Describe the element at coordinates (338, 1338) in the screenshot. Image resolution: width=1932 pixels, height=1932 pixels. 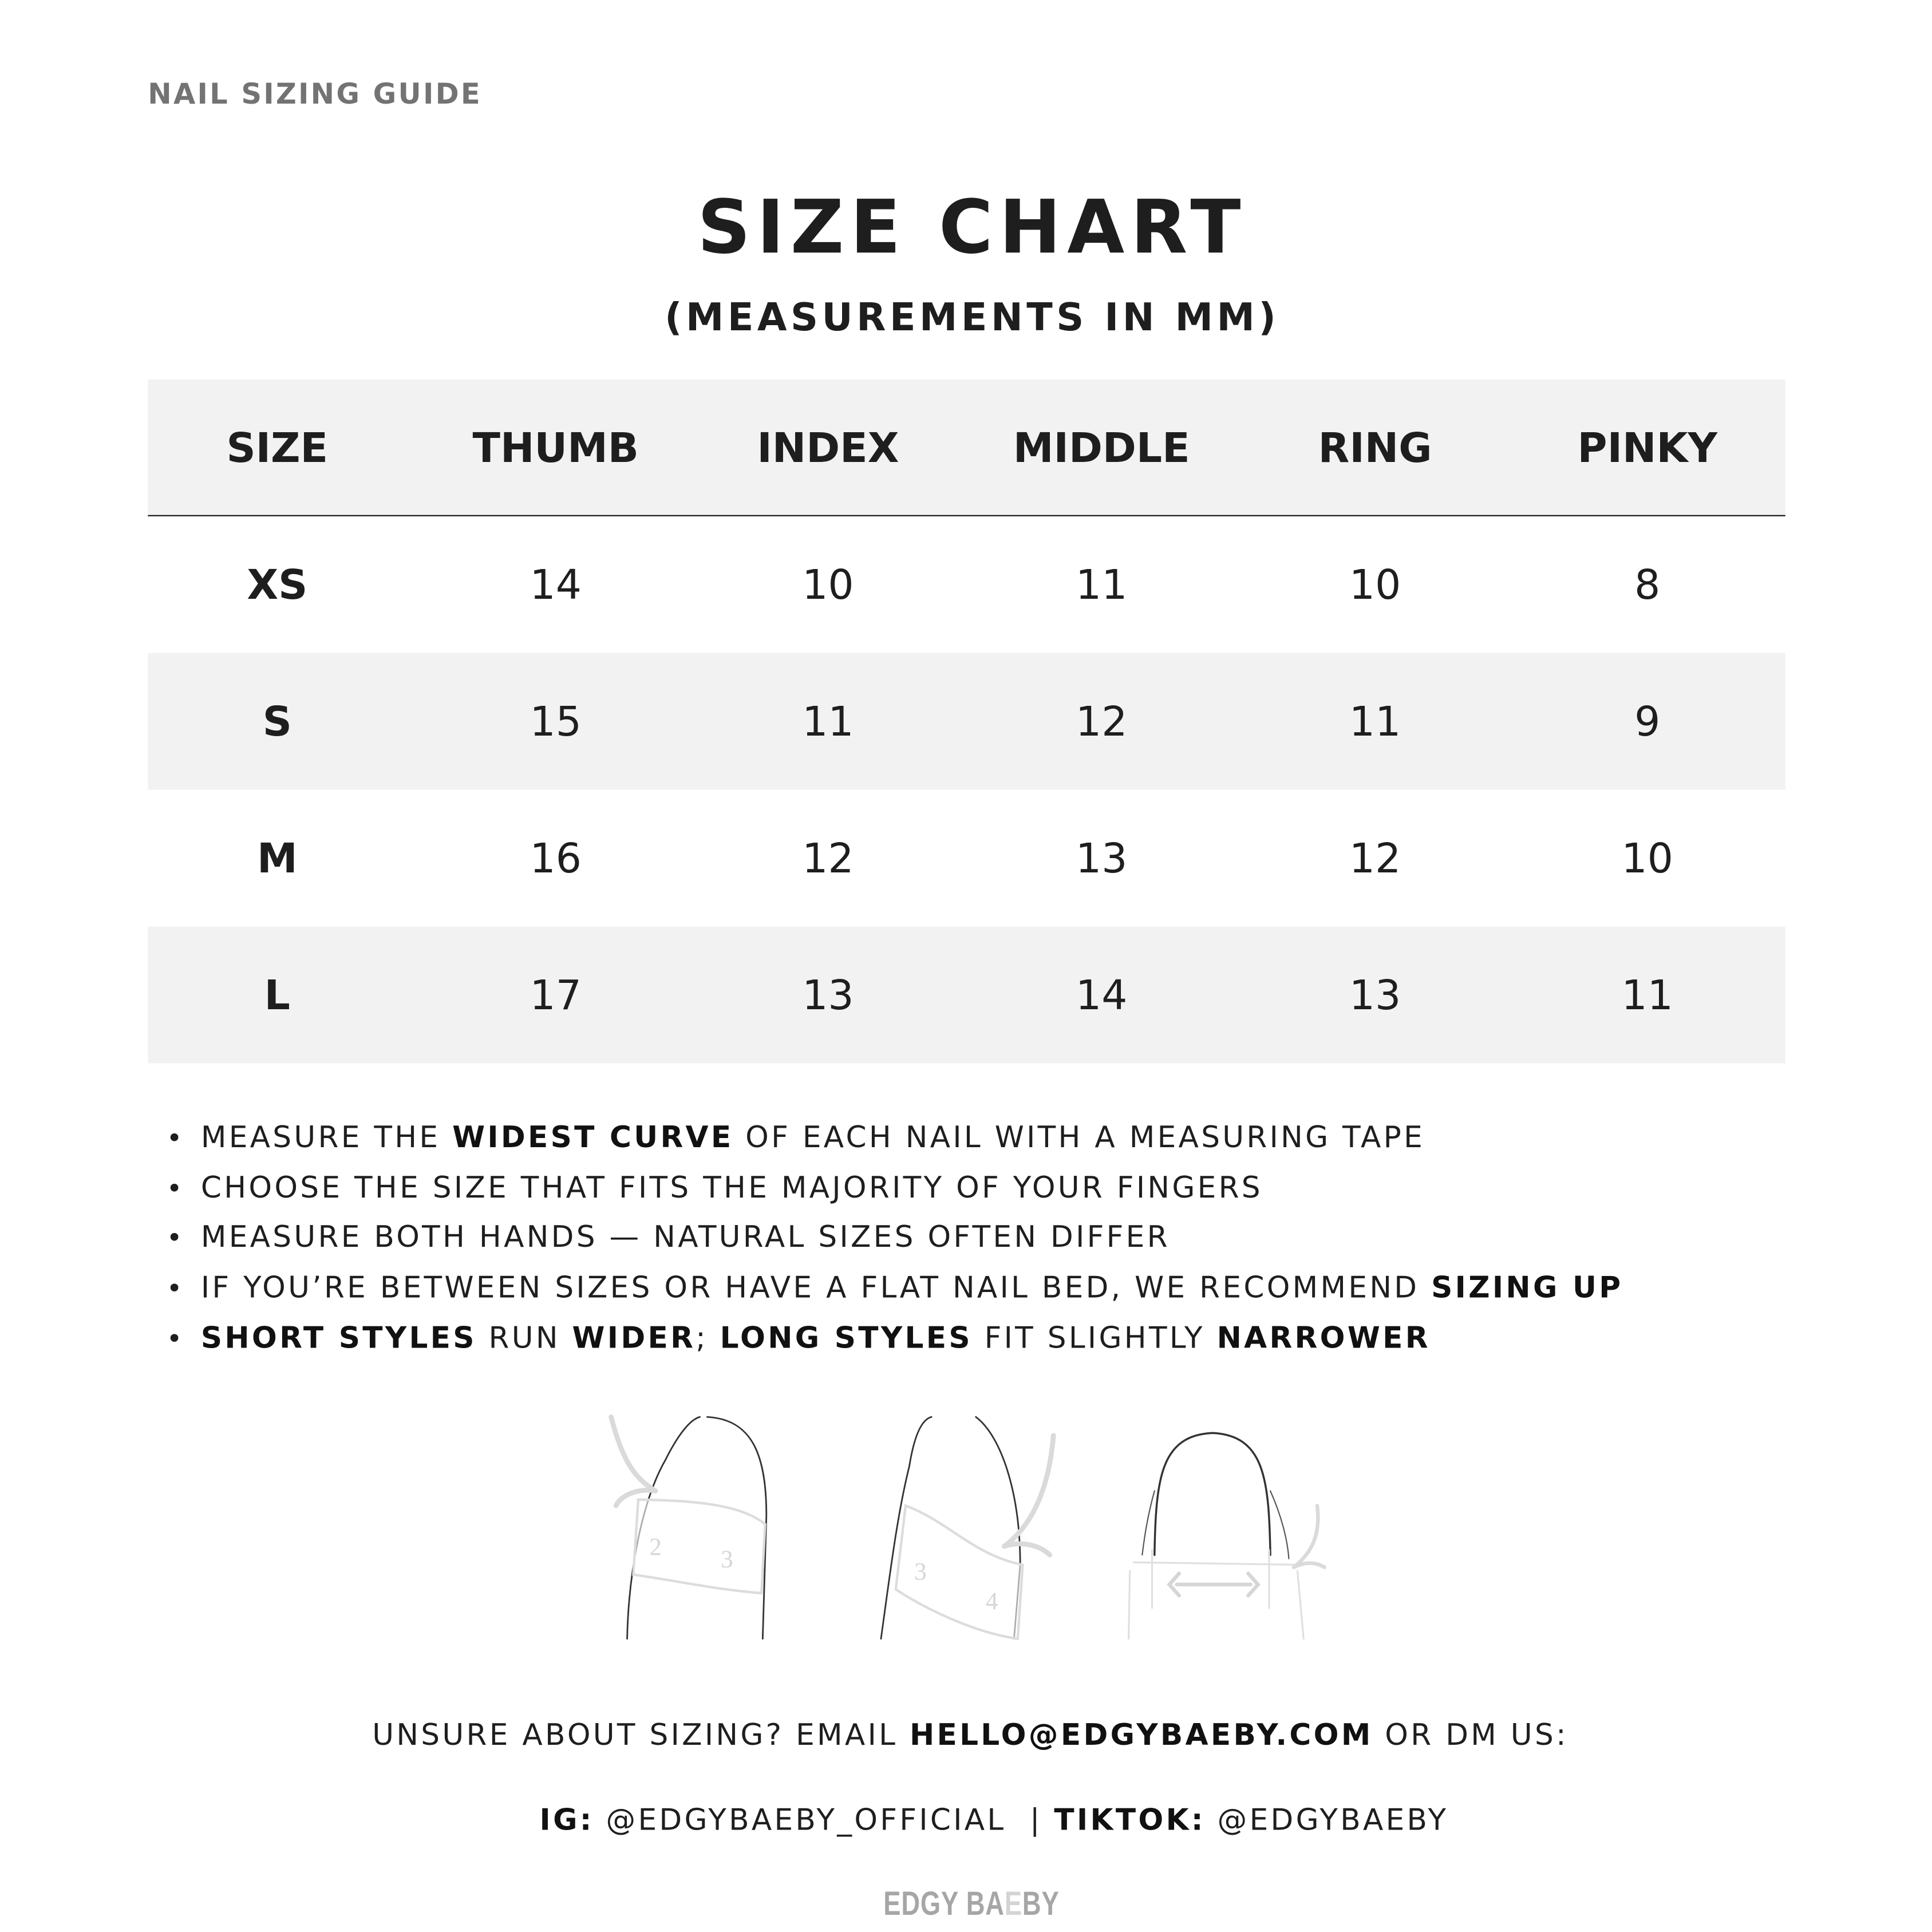
I see `tip-text: SHORT STYLES` at that location.